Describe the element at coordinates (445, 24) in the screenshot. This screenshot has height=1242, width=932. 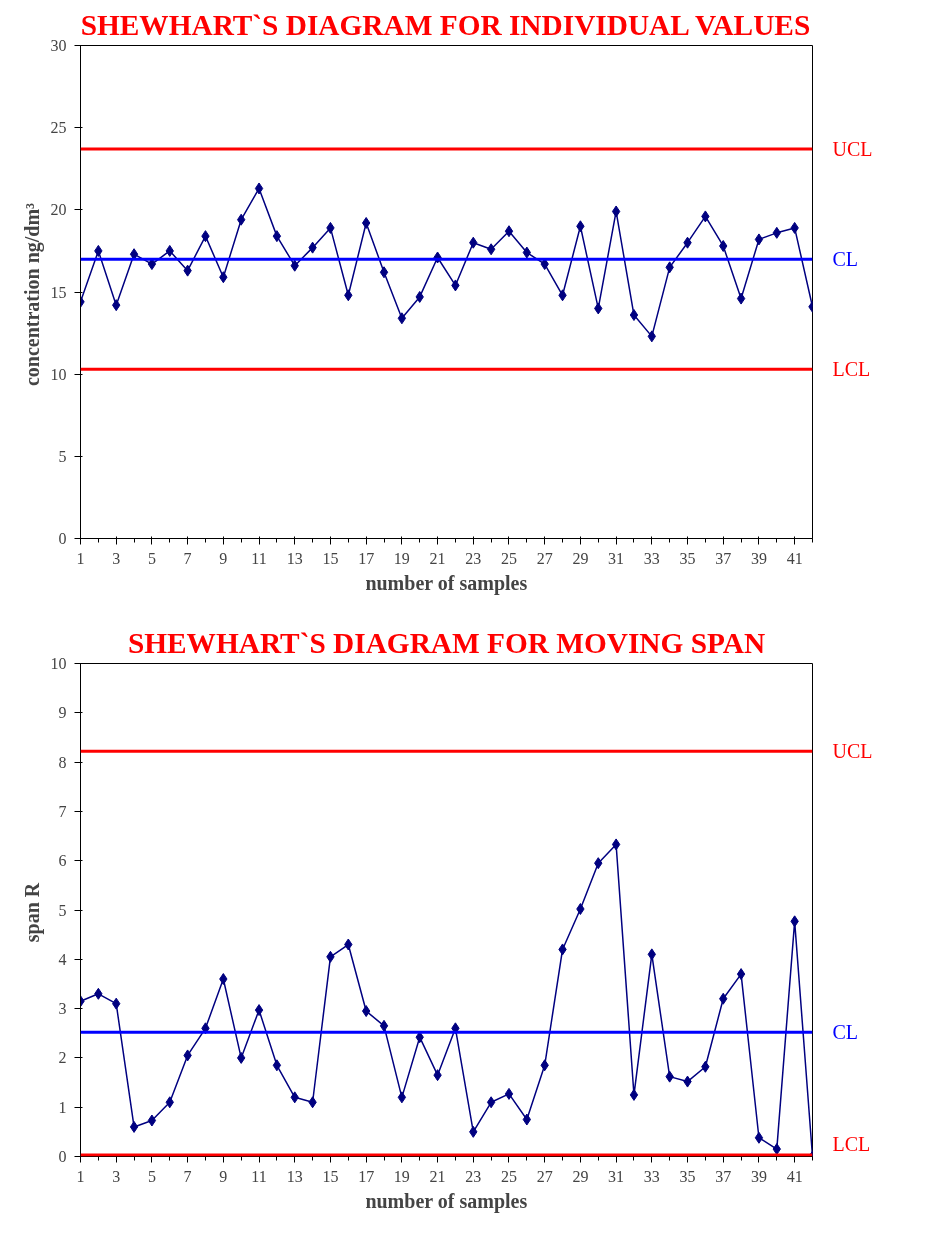
I see `chart-title: SHEWHART`S DIAGRAM FOR INDIVIDUAL VALUES` at that location.